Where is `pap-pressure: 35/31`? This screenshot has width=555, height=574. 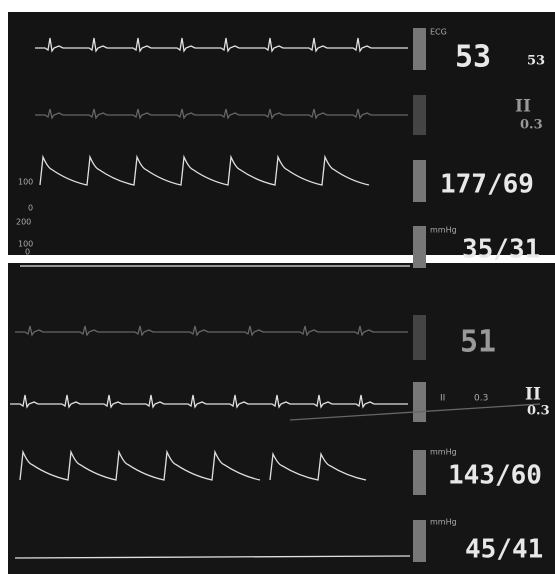 pap-pressure: 35/31 is located at coordinates (501, 250).